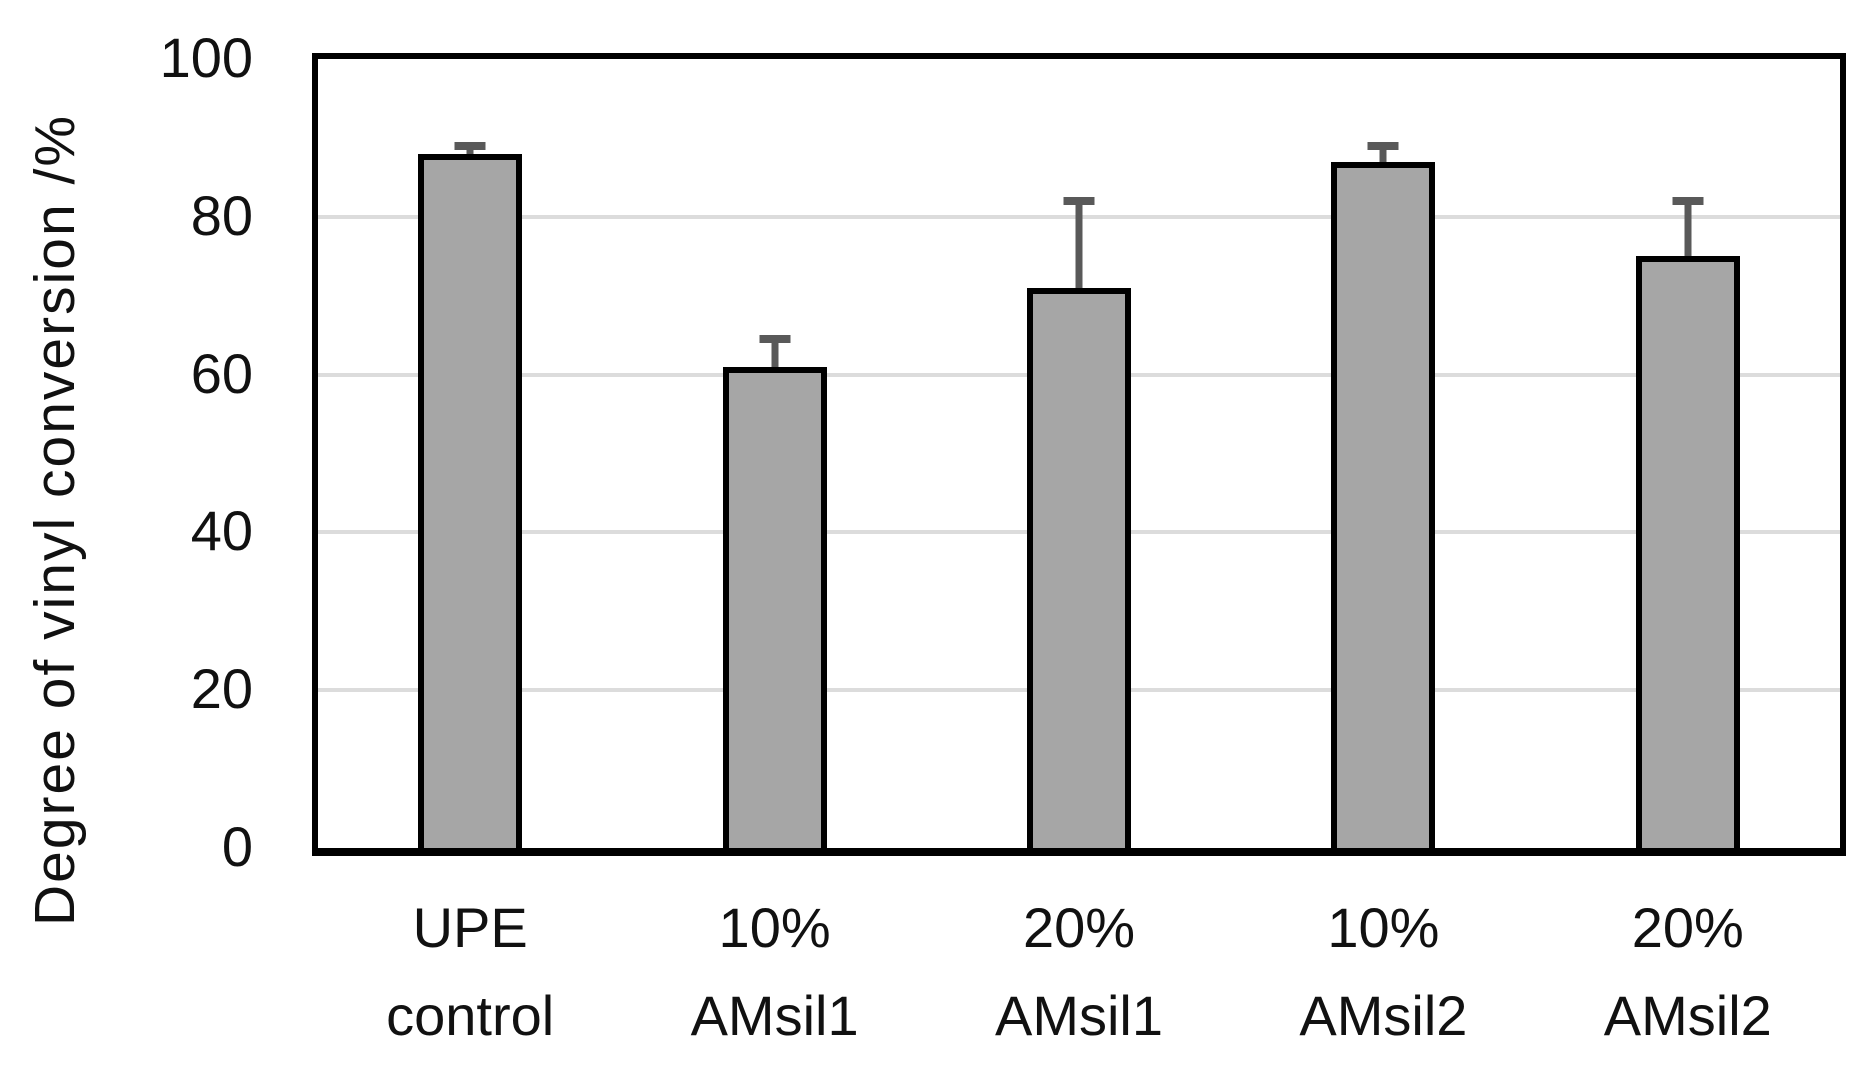 The image size is (1863, 1076). I want to click on x-category-label-line: control, so click(470, 1015).